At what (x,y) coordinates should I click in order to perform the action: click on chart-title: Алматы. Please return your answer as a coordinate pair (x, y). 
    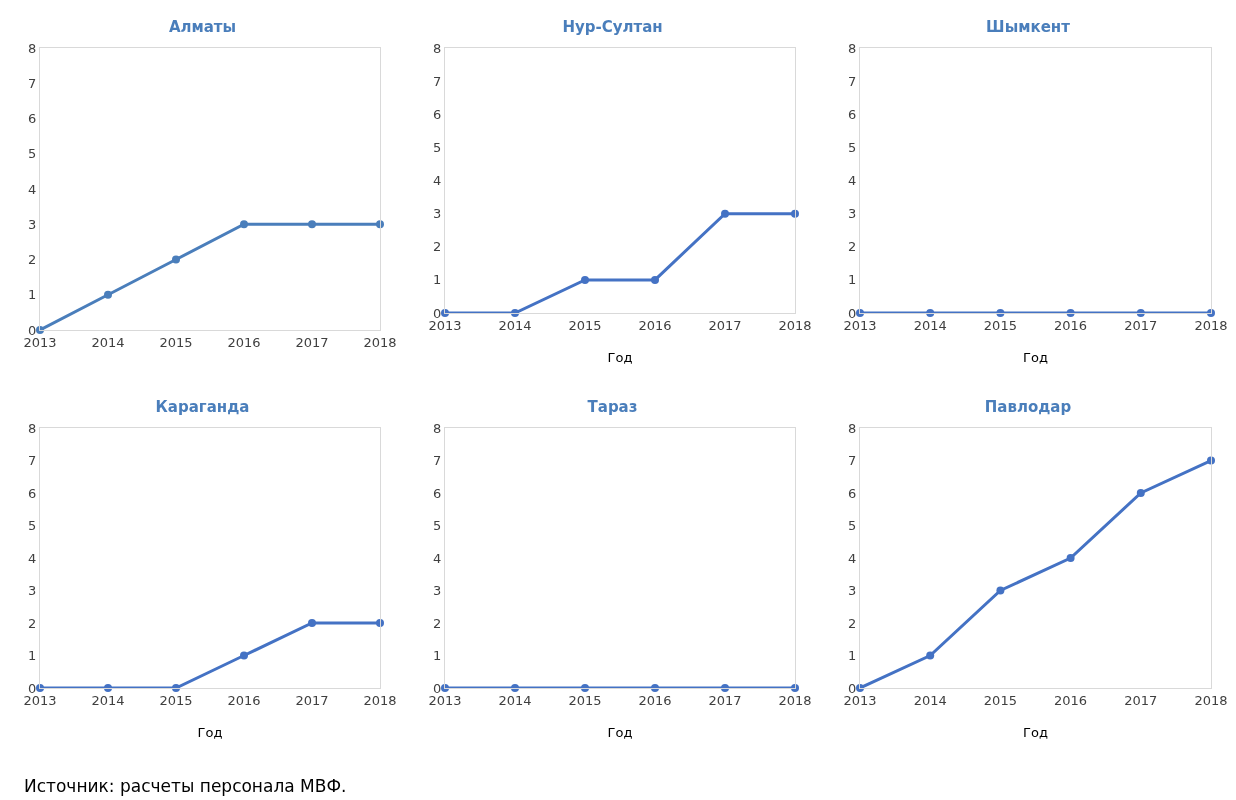
    Looking at the image, I should click on (202, 27).